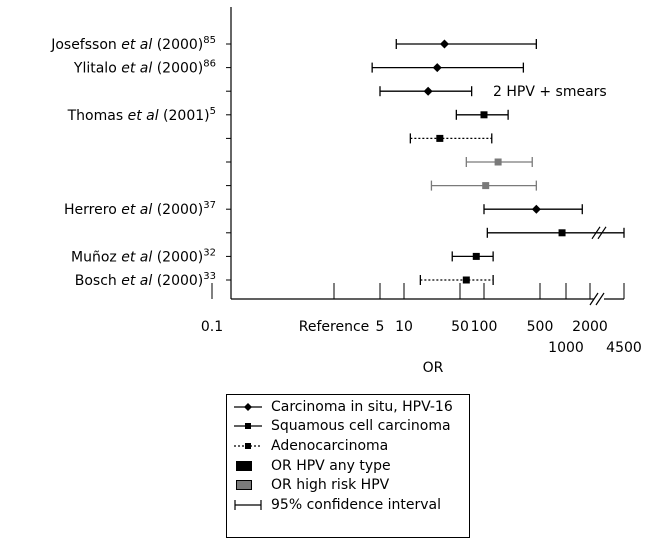 Image resolution: width=645 pixels, height=541 pixels. I want to click on x-tick-label: 10, so click(404, 327).